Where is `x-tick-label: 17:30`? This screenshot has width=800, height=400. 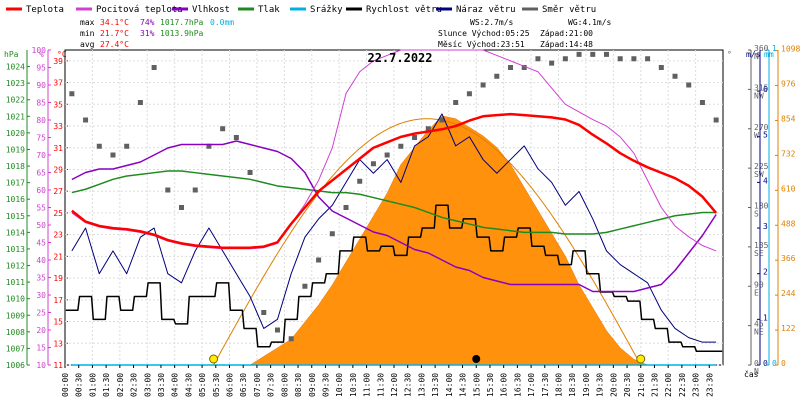
x-tick-label: 17:30 is located at coordinates (545, 385).